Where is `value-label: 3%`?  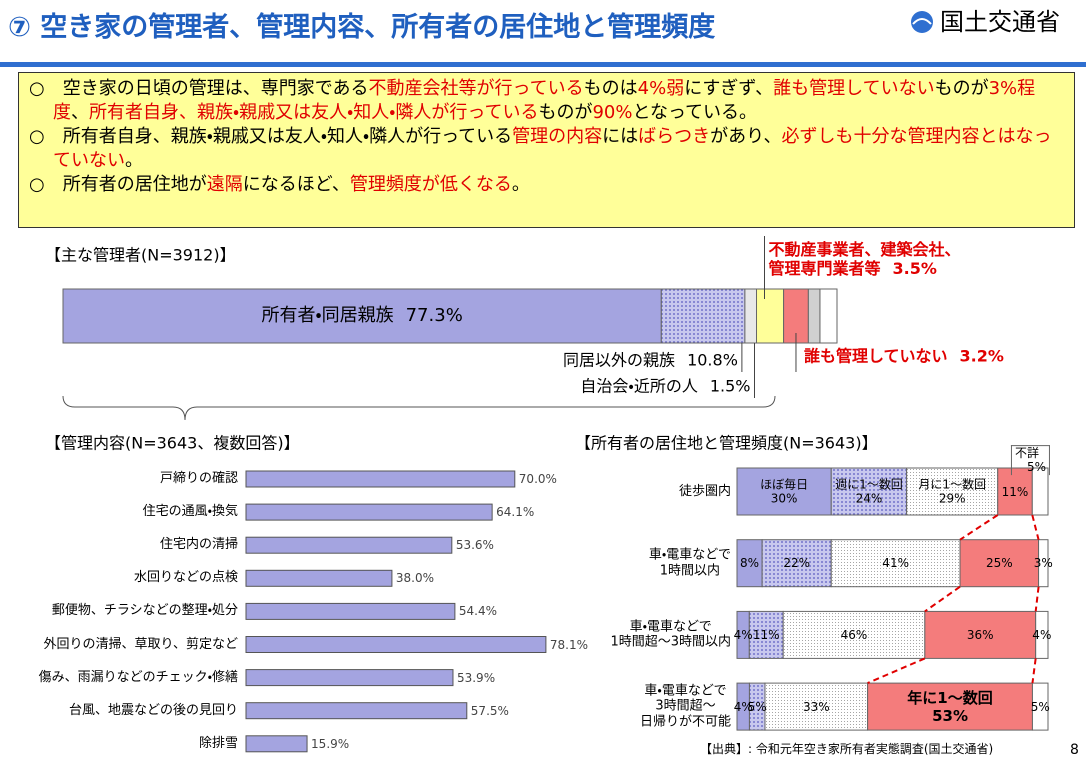 value-label: 3% is located at coordinates (1043, 562).